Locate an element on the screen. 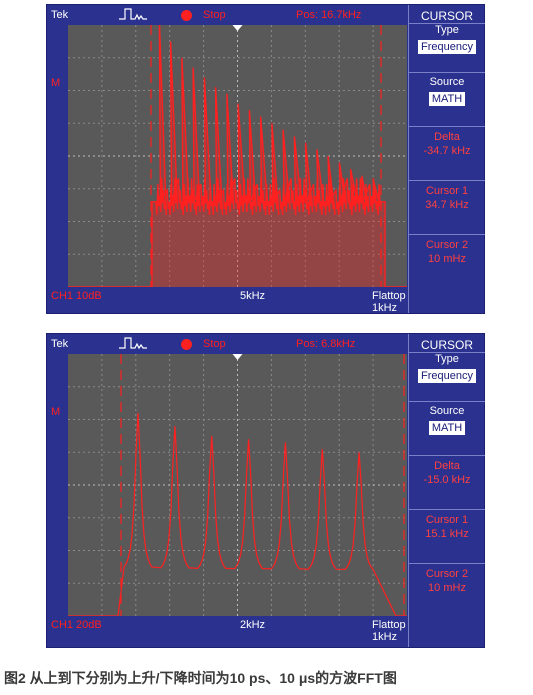 This screenshot has width=533, height=695. frequency-span: 2kHz is located at coordinates (253, 625).